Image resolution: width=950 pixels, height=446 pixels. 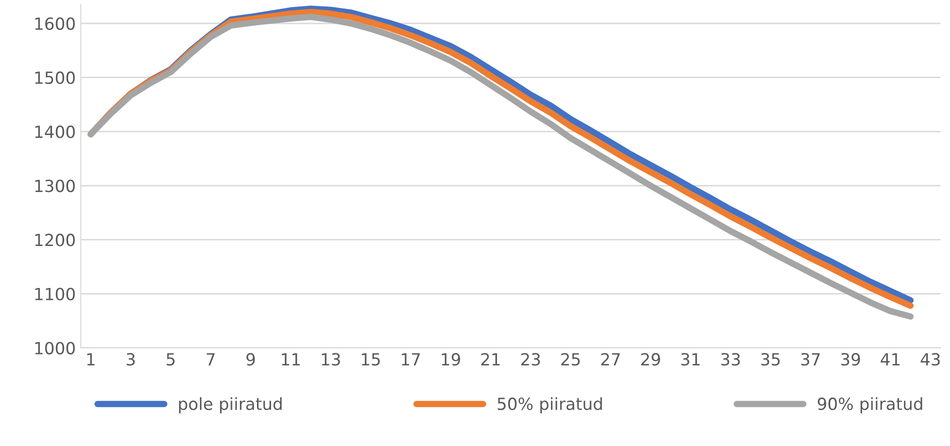 What do you see at coordinates (530, 359) in the screenshot?
I see `x-tick-label: 23` at bounding box center [530, 359].